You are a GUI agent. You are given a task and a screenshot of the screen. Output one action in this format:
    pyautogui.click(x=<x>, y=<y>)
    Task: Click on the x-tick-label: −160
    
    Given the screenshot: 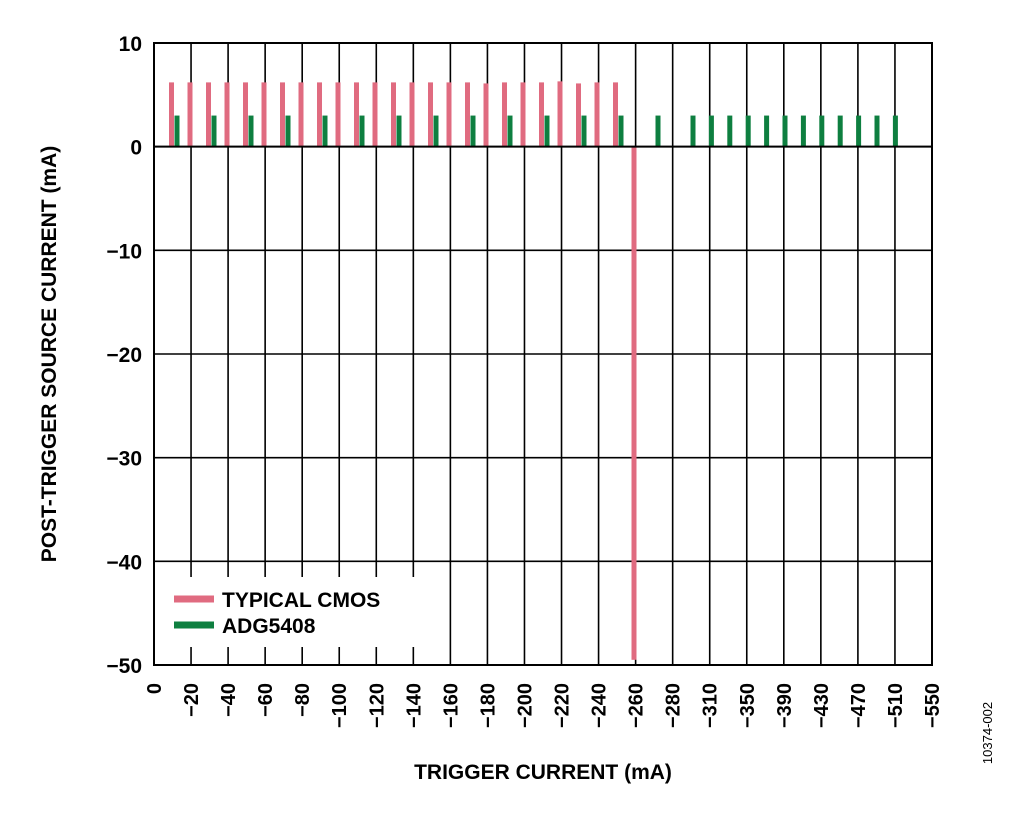 What is the action you would take?
    pyautogui.click(x=451, y=705)
    